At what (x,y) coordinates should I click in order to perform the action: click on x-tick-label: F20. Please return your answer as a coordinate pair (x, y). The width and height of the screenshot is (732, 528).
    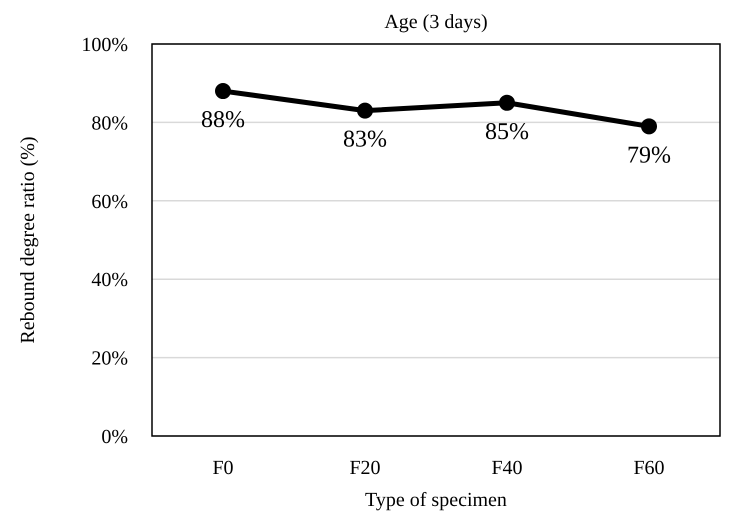
    Looking at the image, I should click on (365, 468).